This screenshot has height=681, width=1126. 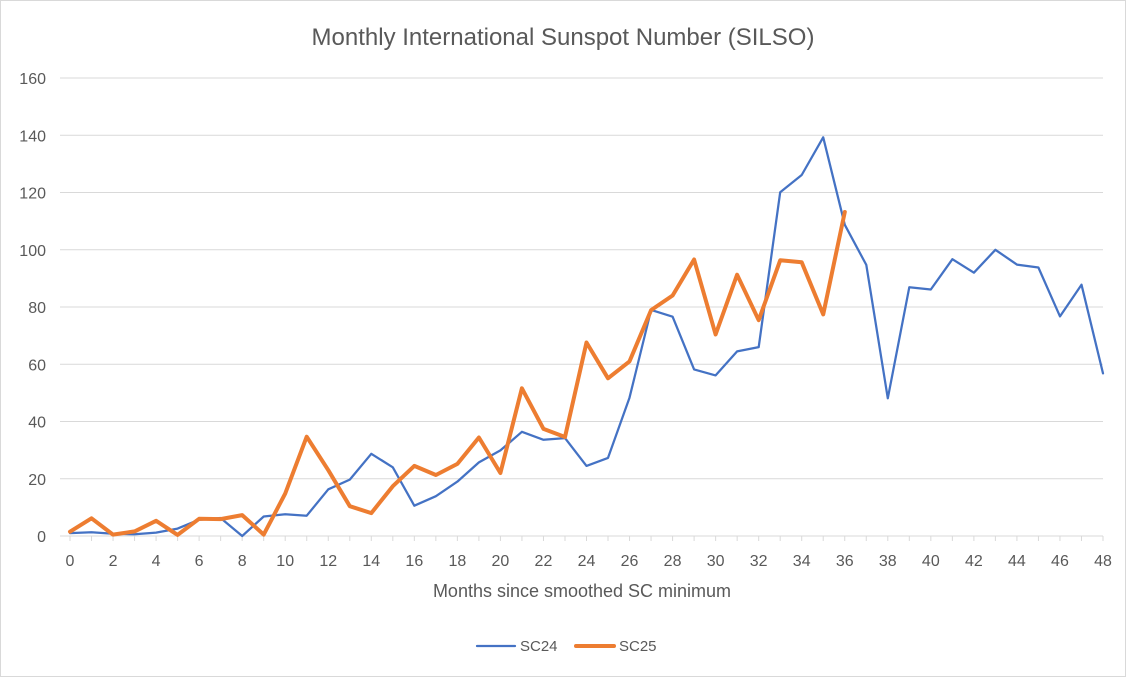 What do you see at coordinates (716, 561) in the screenshot?
I see `x-tick-label: 30` at bounding box center [716, 561].